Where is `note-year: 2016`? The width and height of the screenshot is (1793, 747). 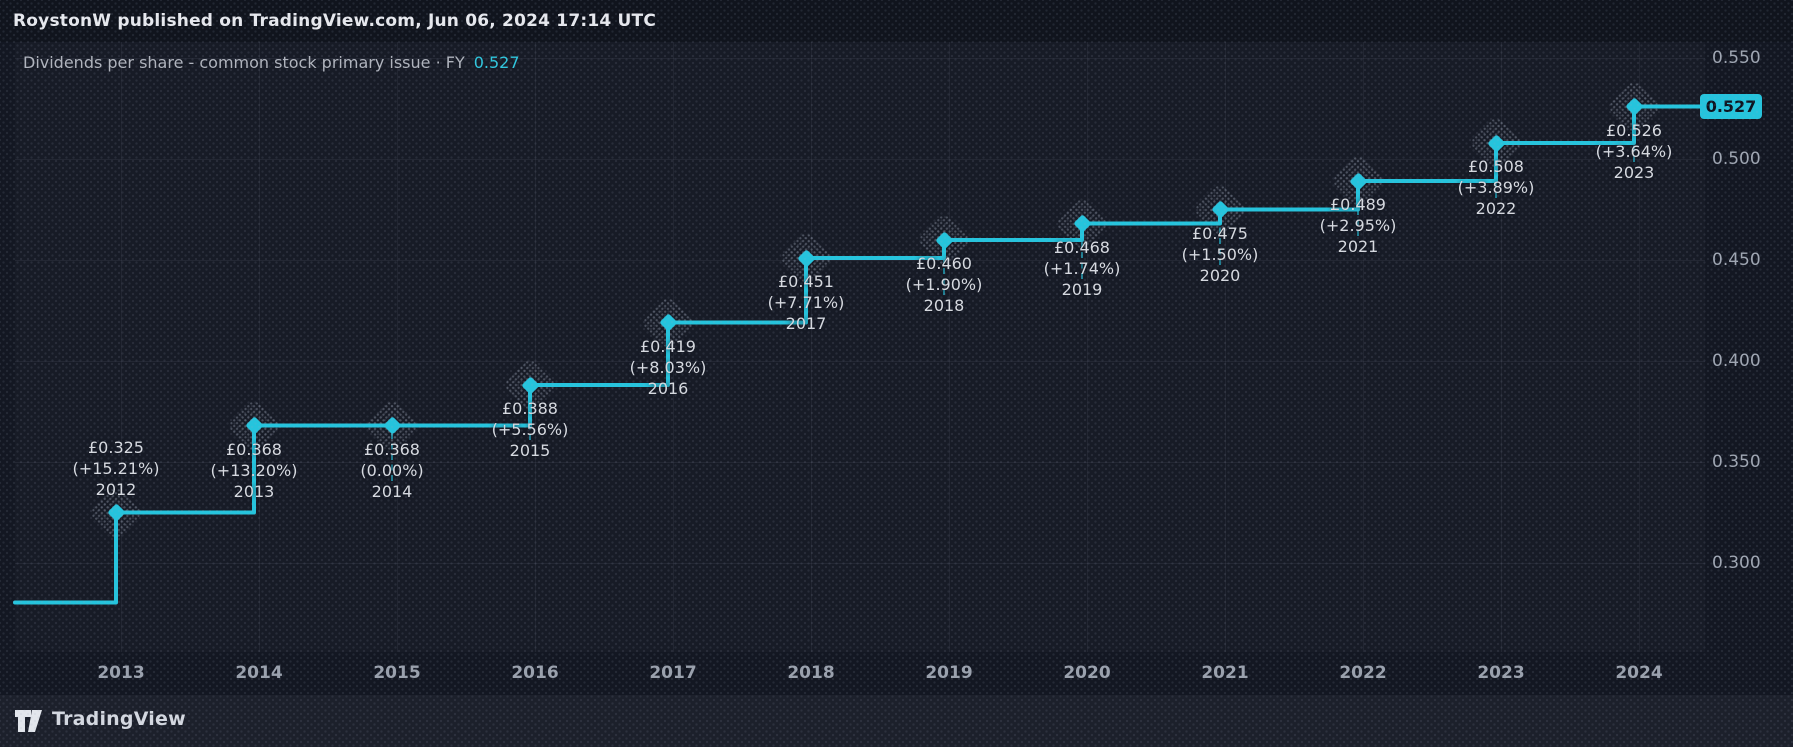
note-year: 2016 is located at coordinates (668, 388).